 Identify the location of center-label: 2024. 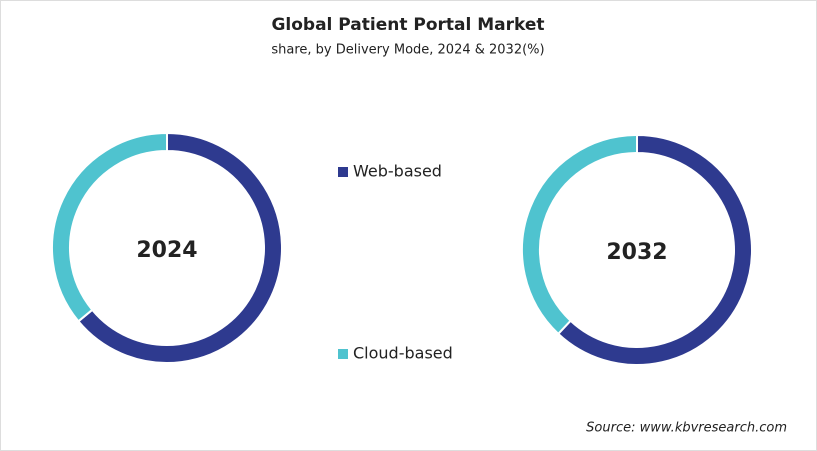
(166, 250).